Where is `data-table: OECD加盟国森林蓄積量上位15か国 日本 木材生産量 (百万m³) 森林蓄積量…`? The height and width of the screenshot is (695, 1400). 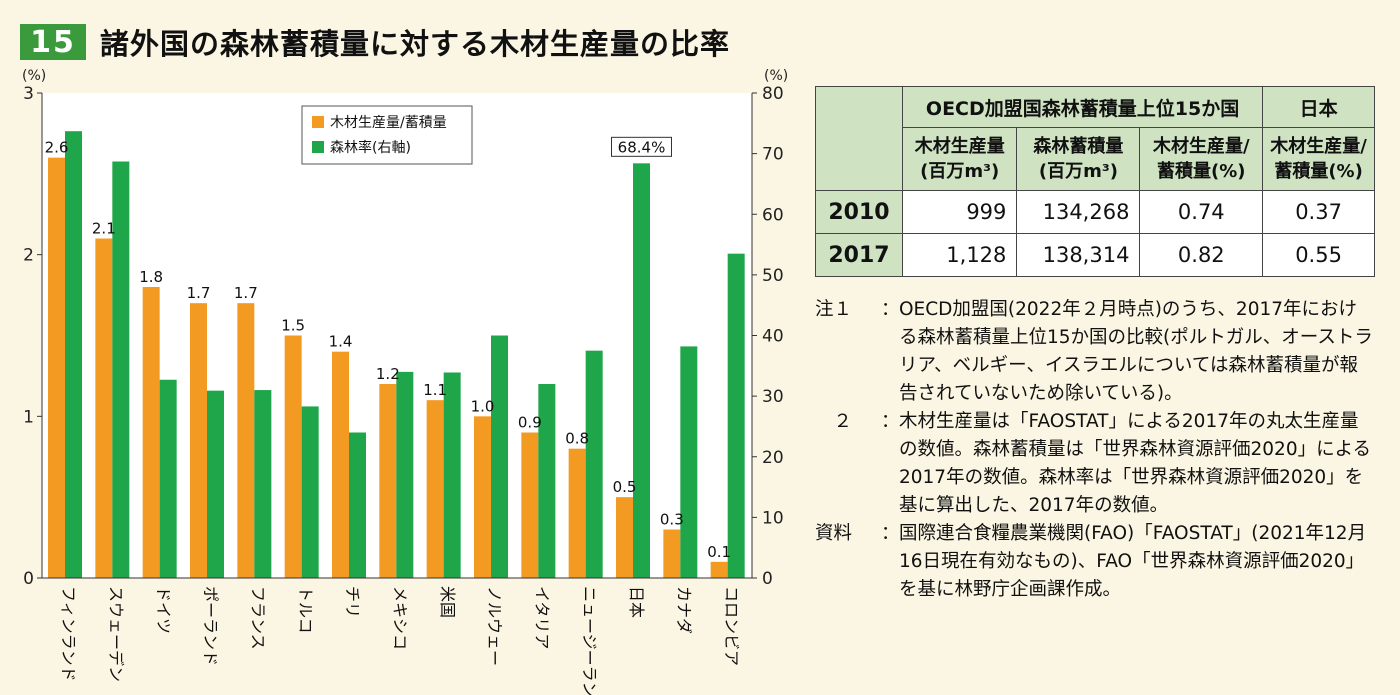
data-table: OECD加盟国森林蓄積量上位15か国 日本 木材生産量 (百万m³) 森林蓄積量… is located at coordinates (1095, 181).